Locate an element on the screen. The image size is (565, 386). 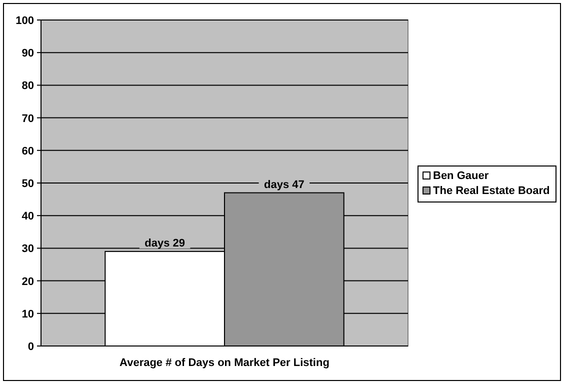
y-tick-label: 70 is located at coordinates (28, 118).